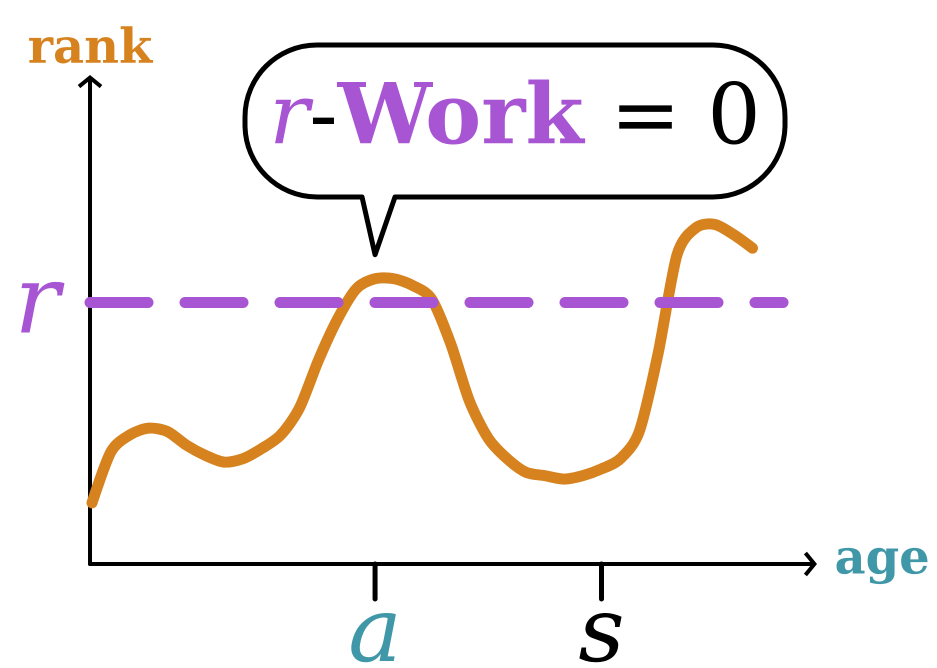  What do you see at coordinates (515, 111) in the screenshot?
I see `annotation: r-Work = 0` at bounding box center [515, 111].